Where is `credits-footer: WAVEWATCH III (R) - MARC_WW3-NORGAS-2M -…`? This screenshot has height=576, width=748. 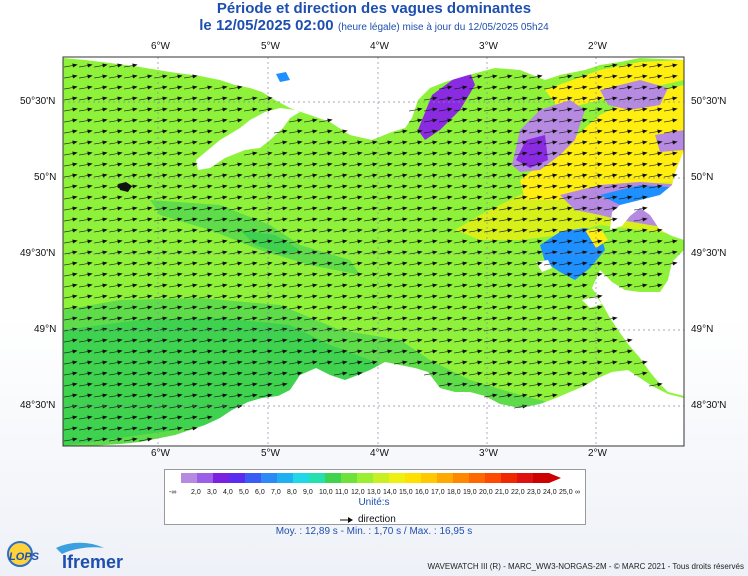
credits-footer: WAVEWATCH III (R) - MARC_WW3-NORGAS-2M -… is located at coordinates (585, 566).